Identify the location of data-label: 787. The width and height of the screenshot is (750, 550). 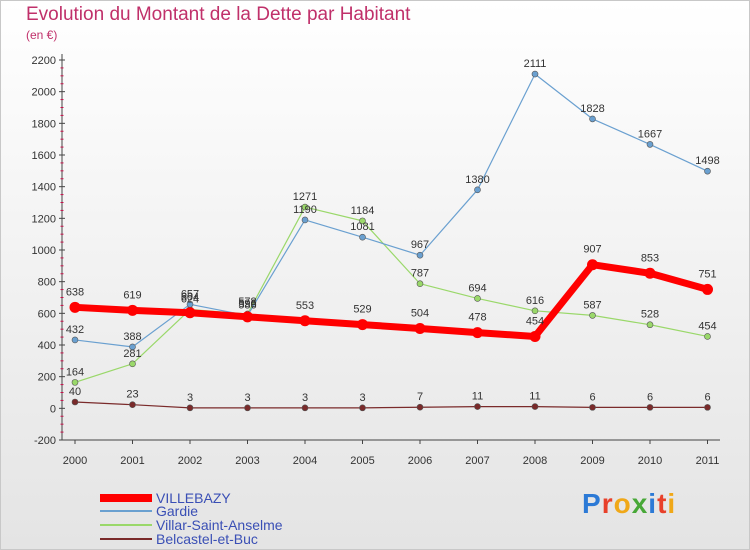
(420, 274).